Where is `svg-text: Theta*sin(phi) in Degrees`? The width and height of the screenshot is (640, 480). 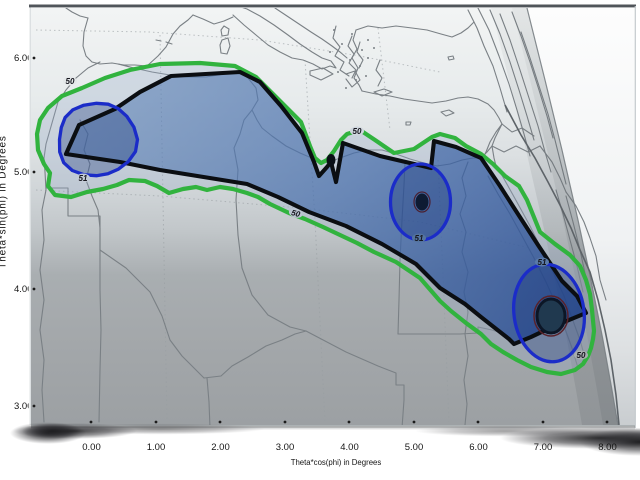
svg-text: Theta*sin(phi) in Degrees is located at coordinates (4, 201).